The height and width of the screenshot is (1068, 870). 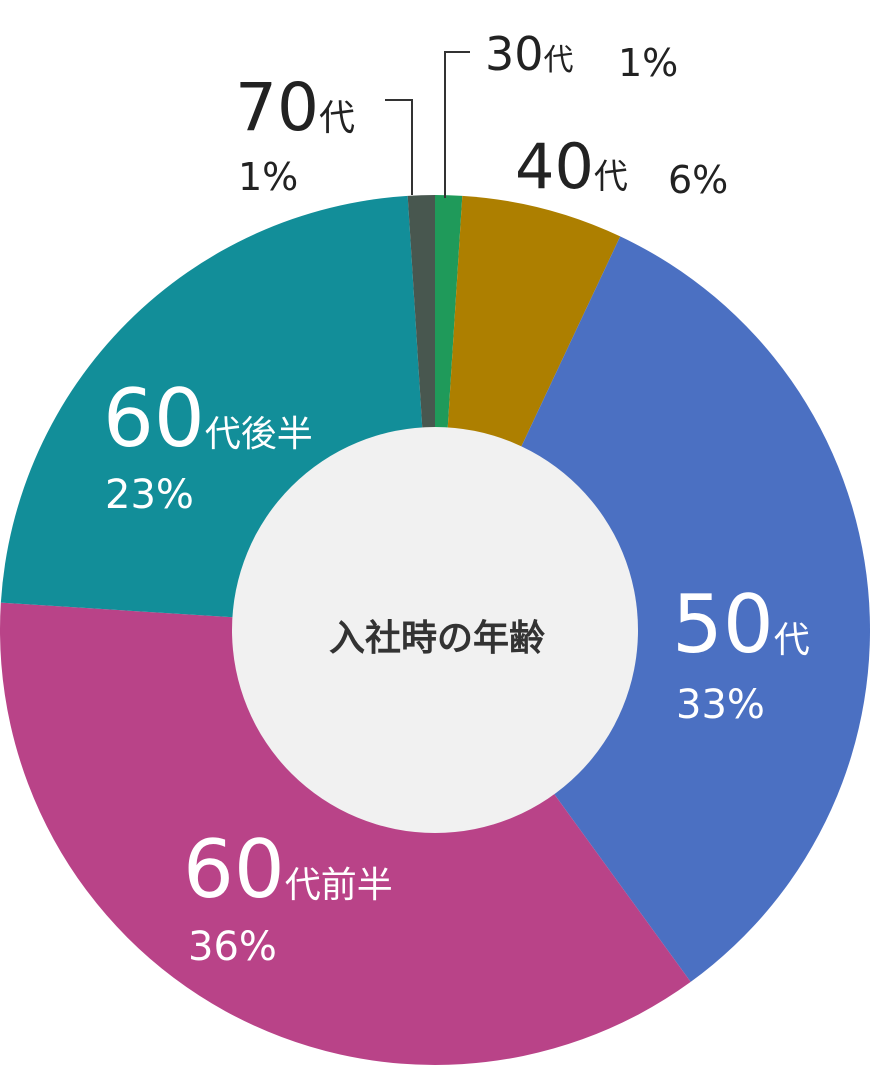 What do you see at coordinates (295, 107) in the screenshot?
I see `category-label: 70代` at bounding box center [295, 107].